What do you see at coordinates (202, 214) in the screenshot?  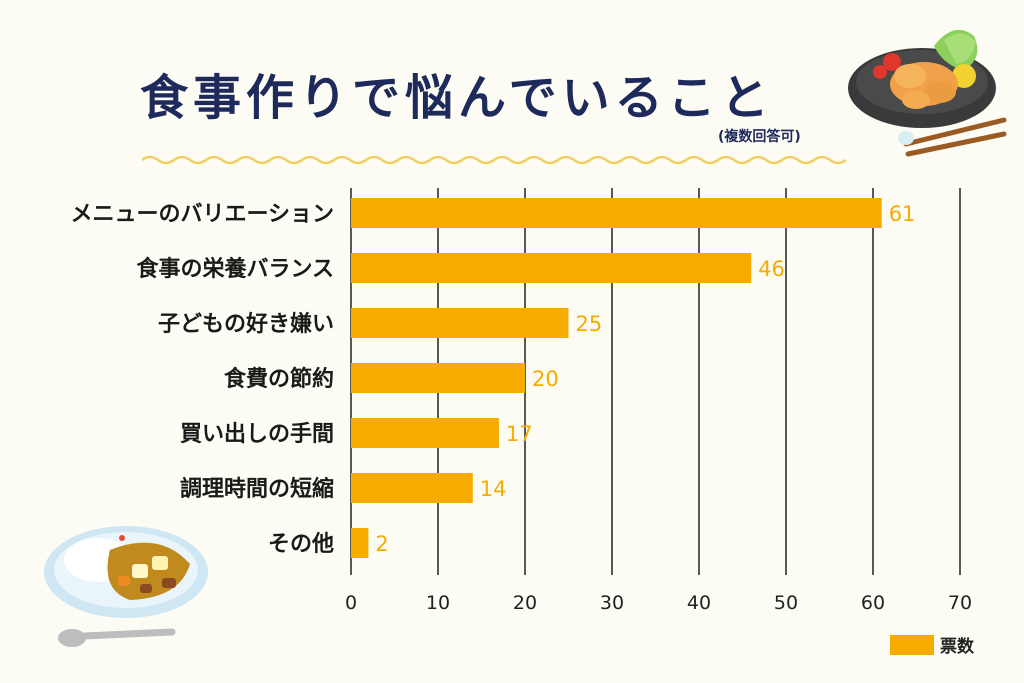 I see `category-label: メニューのバリエーション` at bounding box center [202, 214].